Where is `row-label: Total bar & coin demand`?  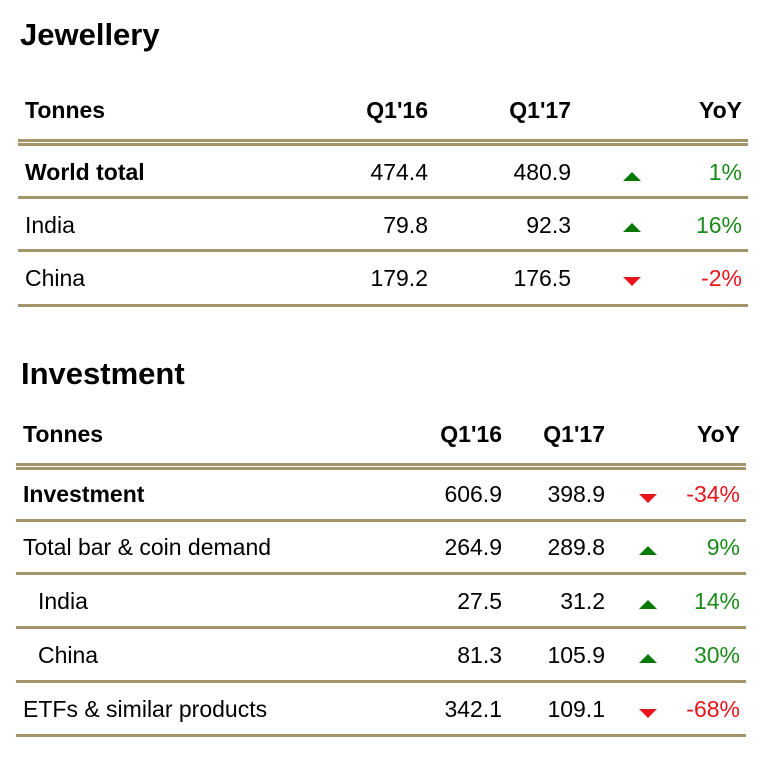 row-label: Total bar & coin demand is located at coordinates (147, 546).